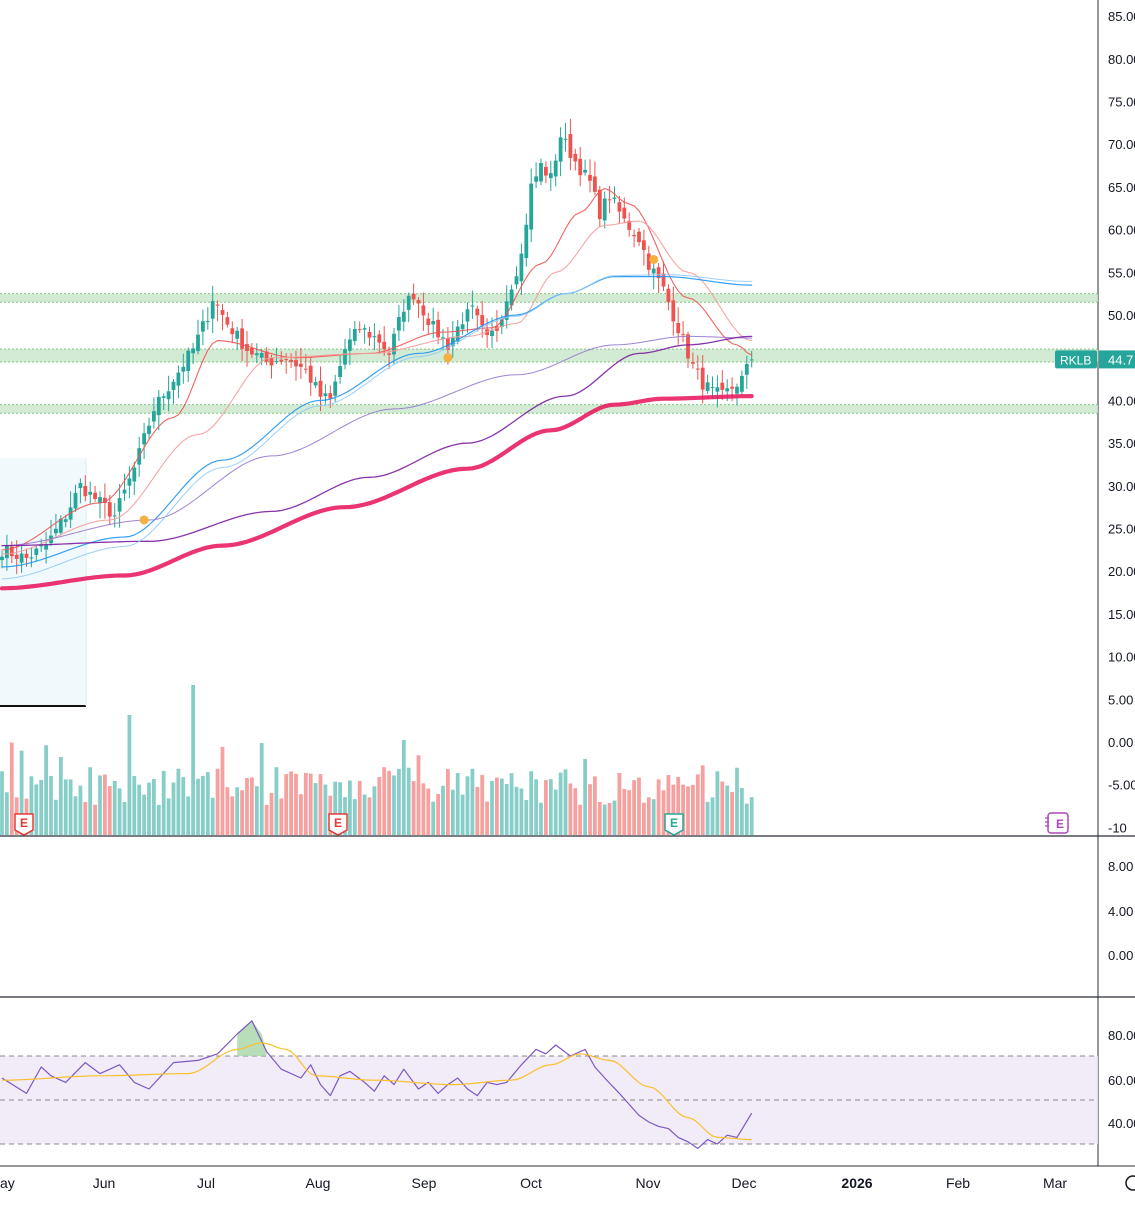  I want to click on rsi-ma-line, so click(377, 1091).